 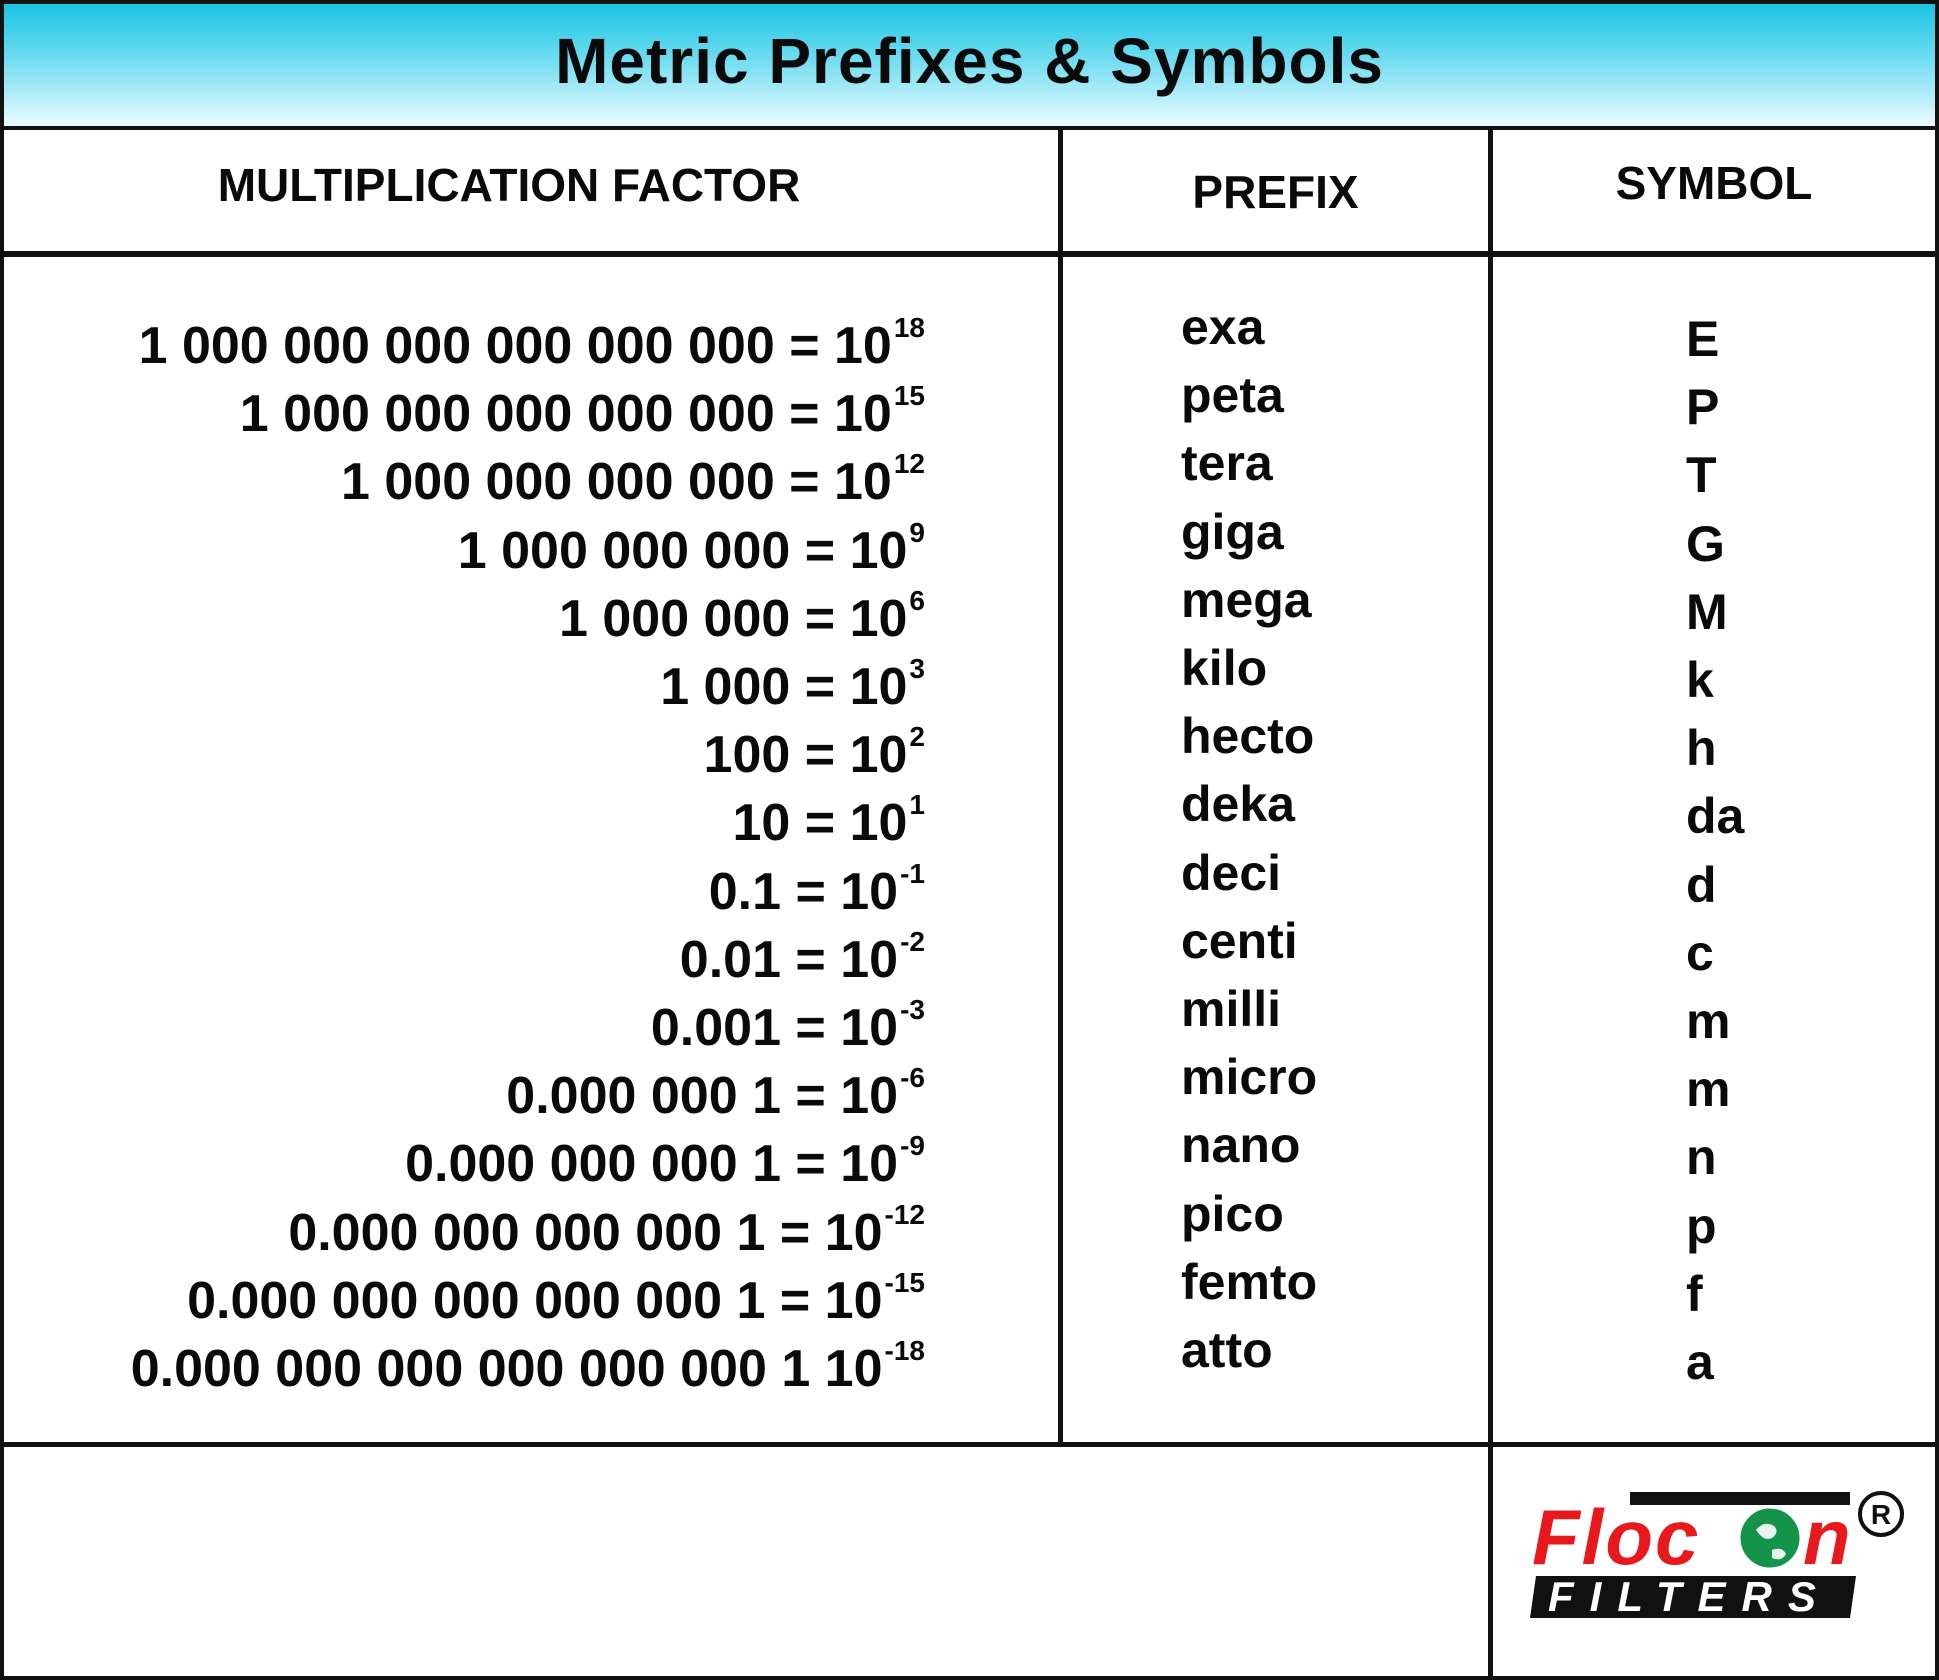 I want to click on multiplication-factor: 1 000 000 000 000 = 1012, so click(x=632, y=481).